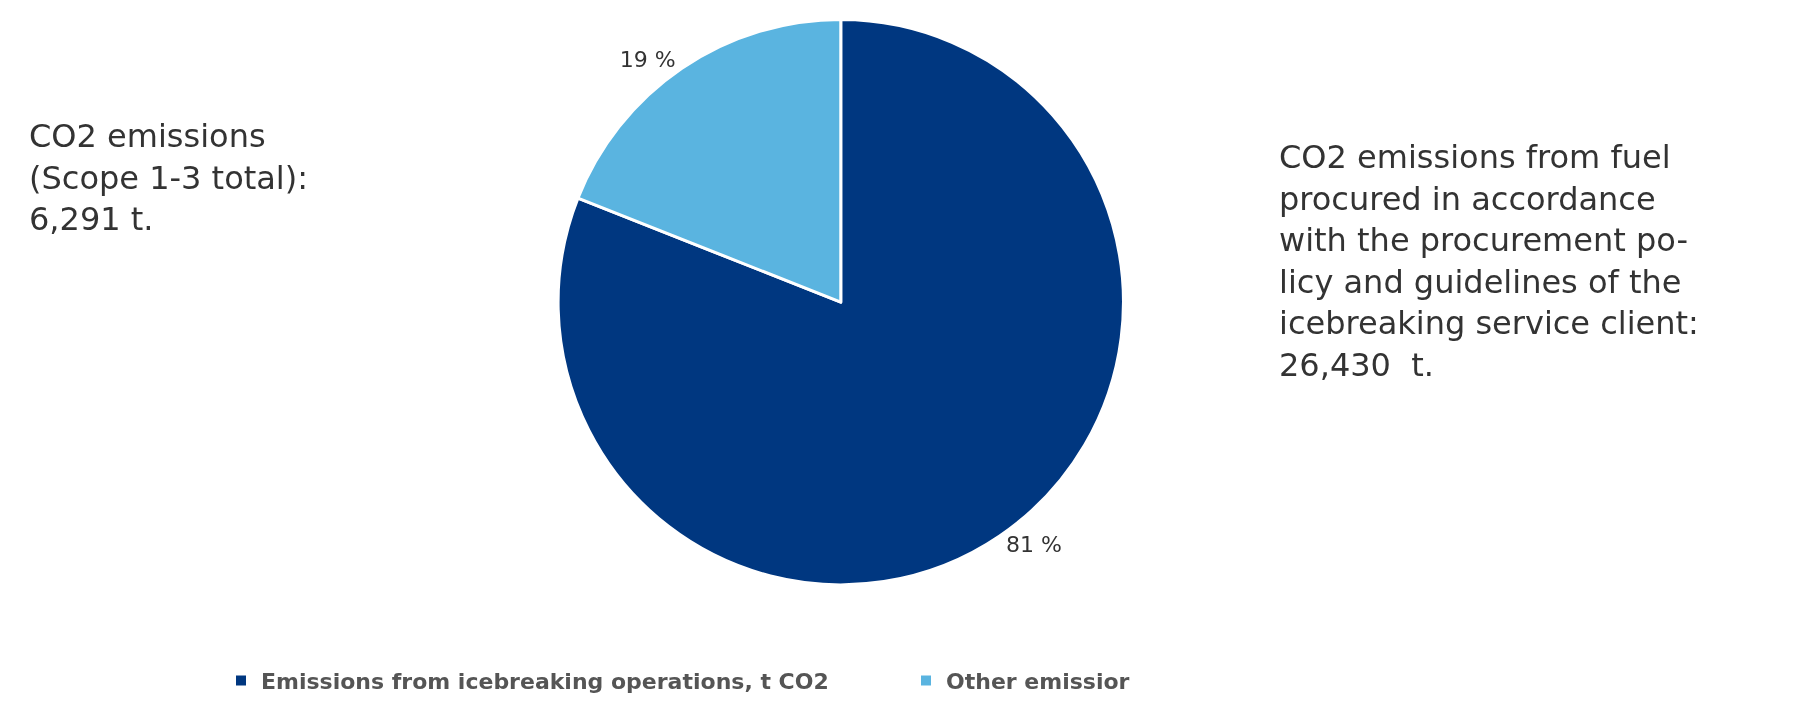 Image resolution: width=1812 pixels, height=716 pixels. Describe the element at coordinates (545, 682) in the screenshot. I see `legend-label: Emissions from icebreaking operations, t CO2` at that location.